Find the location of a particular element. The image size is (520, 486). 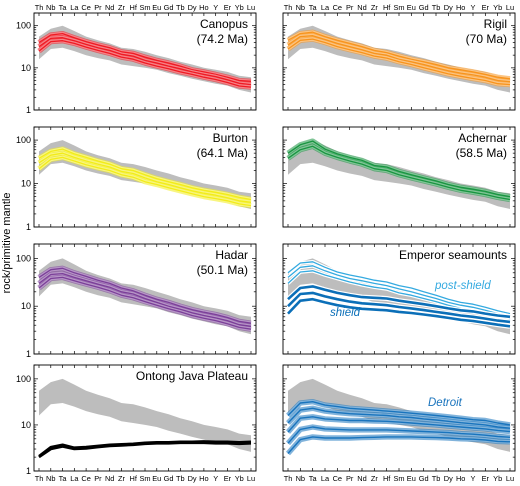

series-post-shield is located at coordinates (399, 288).